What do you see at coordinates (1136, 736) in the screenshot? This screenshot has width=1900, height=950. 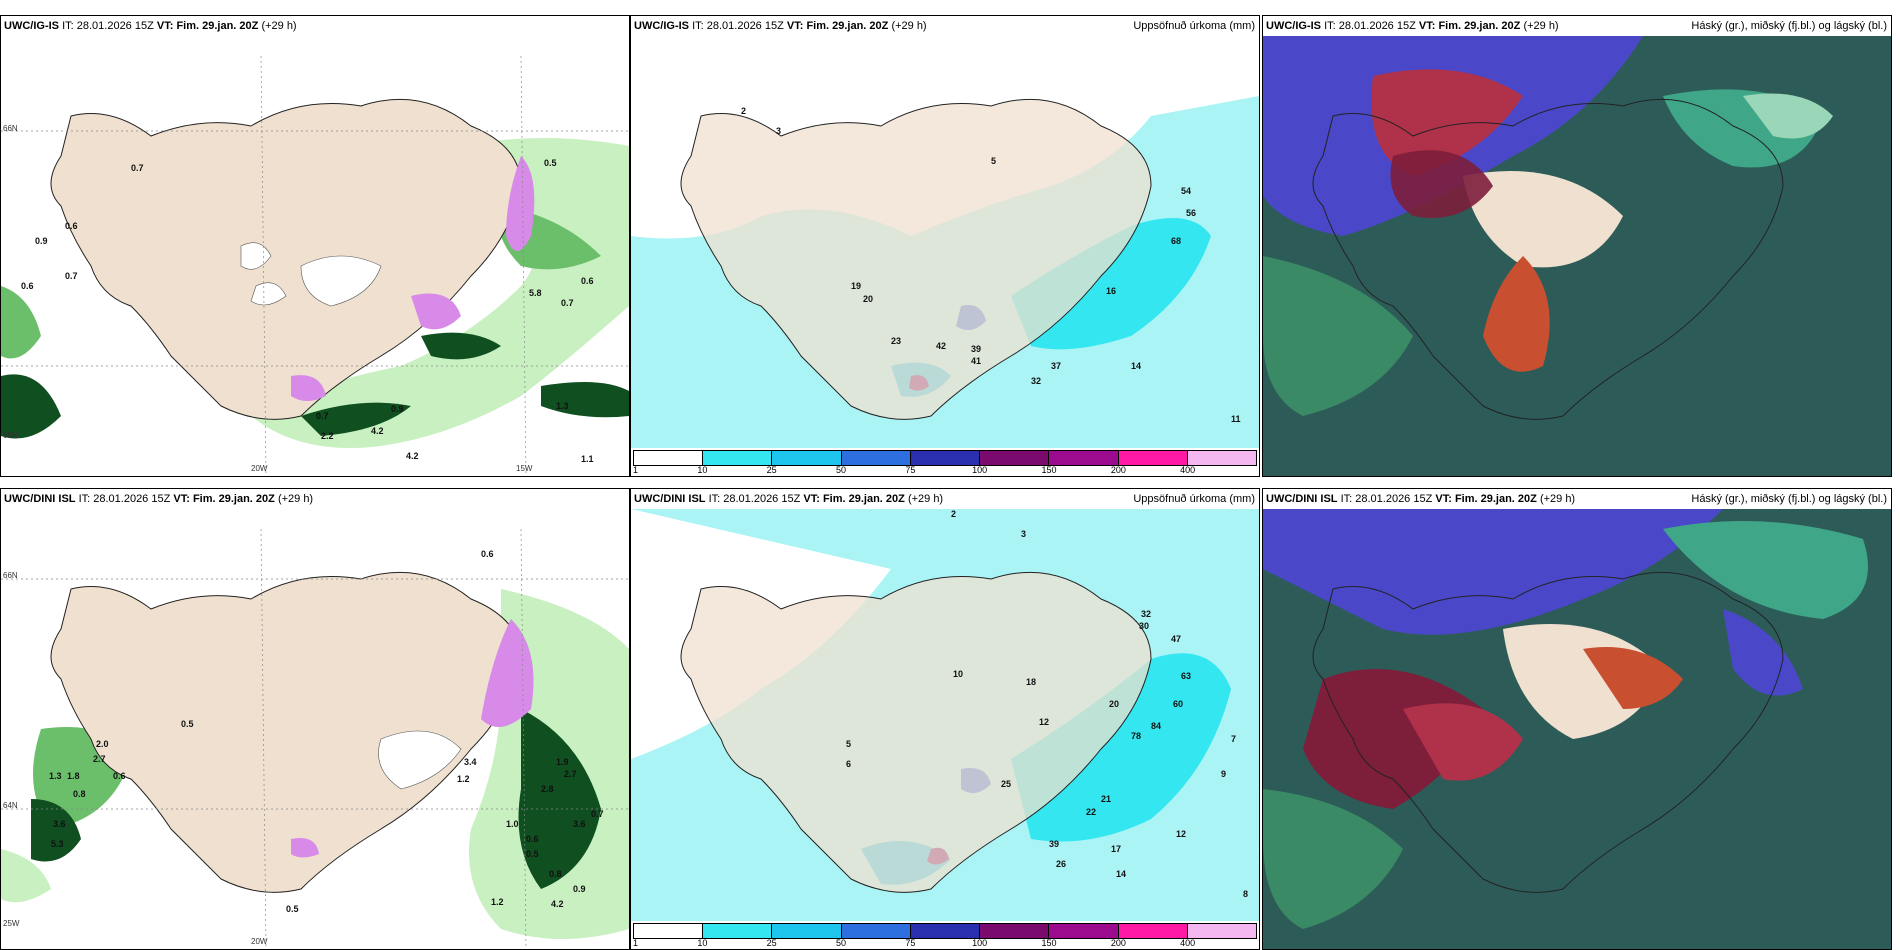 I see `precip-label: 78` at bounding box center [1136, 736].